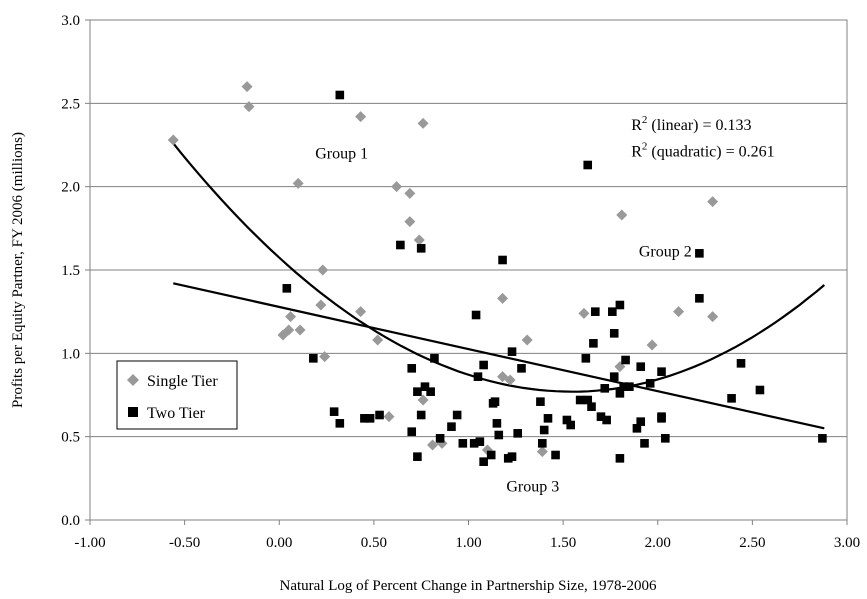 Image resolution: width=867 pixels, height=599 pixels. What do you see at coordinates (702, 151) in the screenshot?
I see `annotation-text: R2 (quadratic) = 0.261` at bounding box center [702, 151].